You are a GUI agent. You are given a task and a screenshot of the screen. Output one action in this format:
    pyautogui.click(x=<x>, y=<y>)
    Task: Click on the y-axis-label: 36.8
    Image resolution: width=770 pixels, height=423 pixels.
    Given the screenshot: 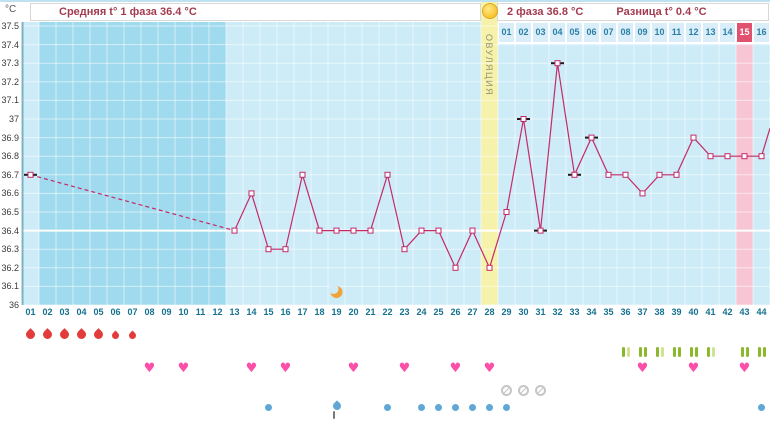 What is the action you would take?
    pyautogui.click(x=10, y=156)
    